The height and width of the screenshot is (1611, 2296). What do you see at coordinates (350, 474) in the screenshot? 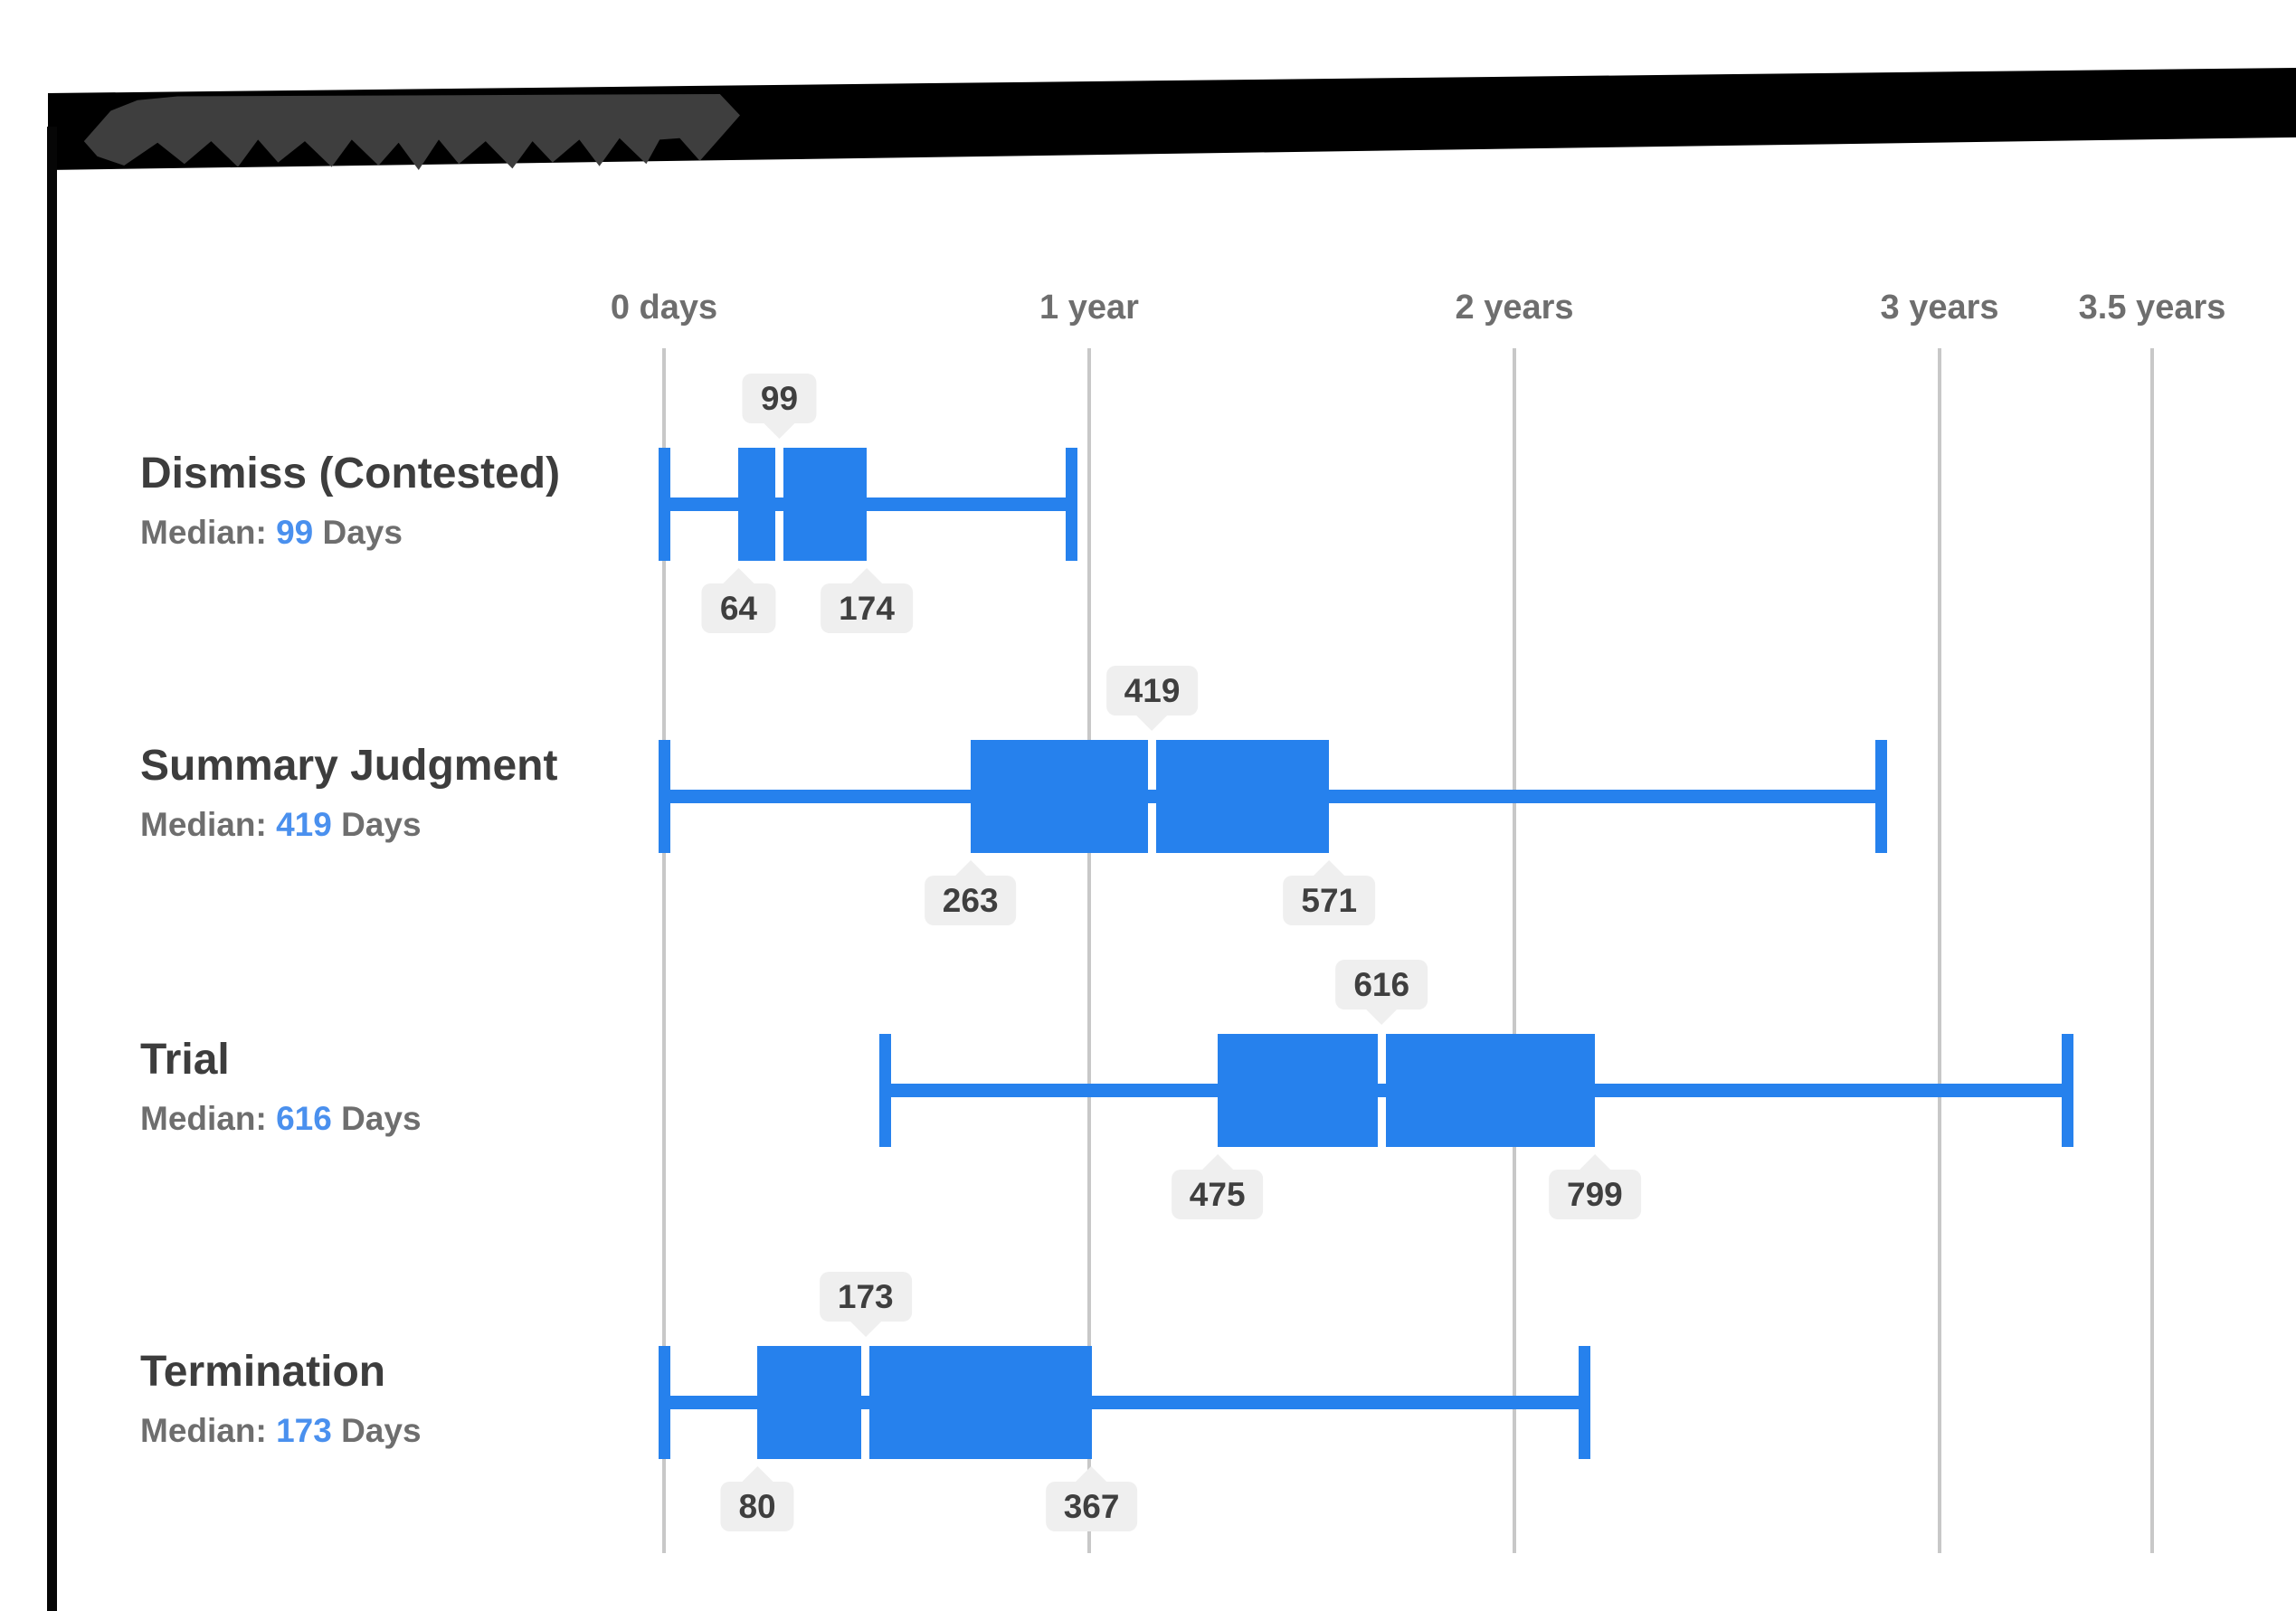
I see `row-label: Dismiss (Contested)` at bounding box center [350, 474].